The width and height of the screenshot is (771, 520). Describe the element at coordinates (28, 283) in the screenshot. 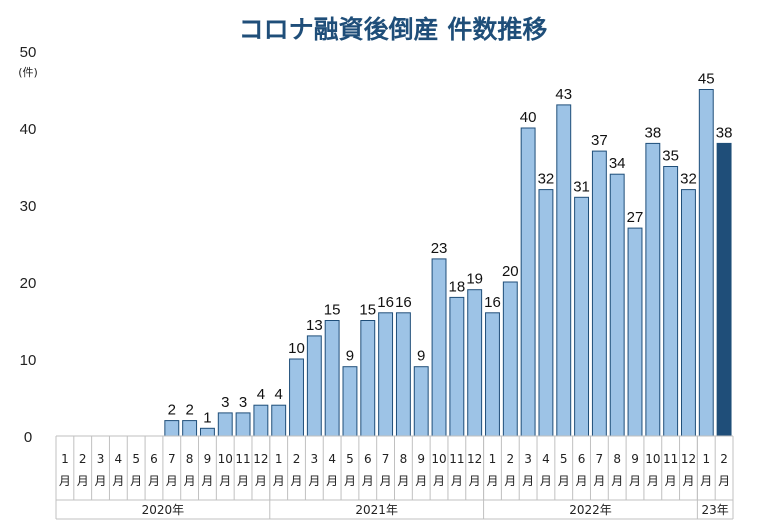

I see `y-tick-label: 20` at that location.